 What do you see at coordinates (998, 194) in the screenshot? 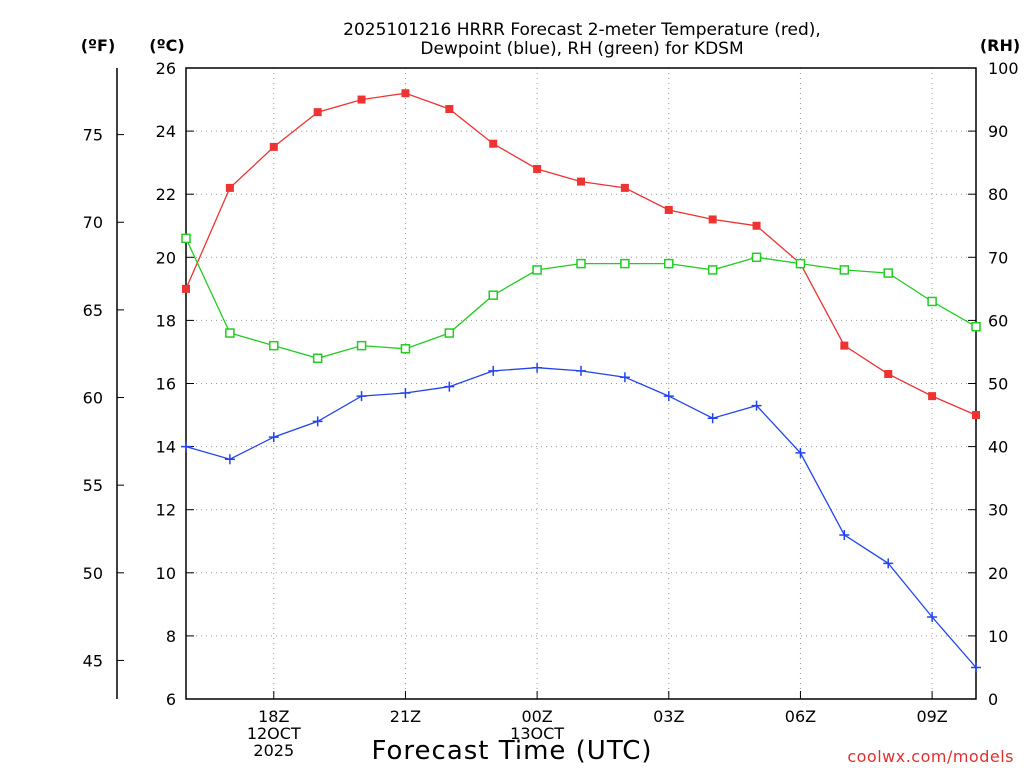
I see `rh-tick-label: 80` at bounding box center [998, 194].